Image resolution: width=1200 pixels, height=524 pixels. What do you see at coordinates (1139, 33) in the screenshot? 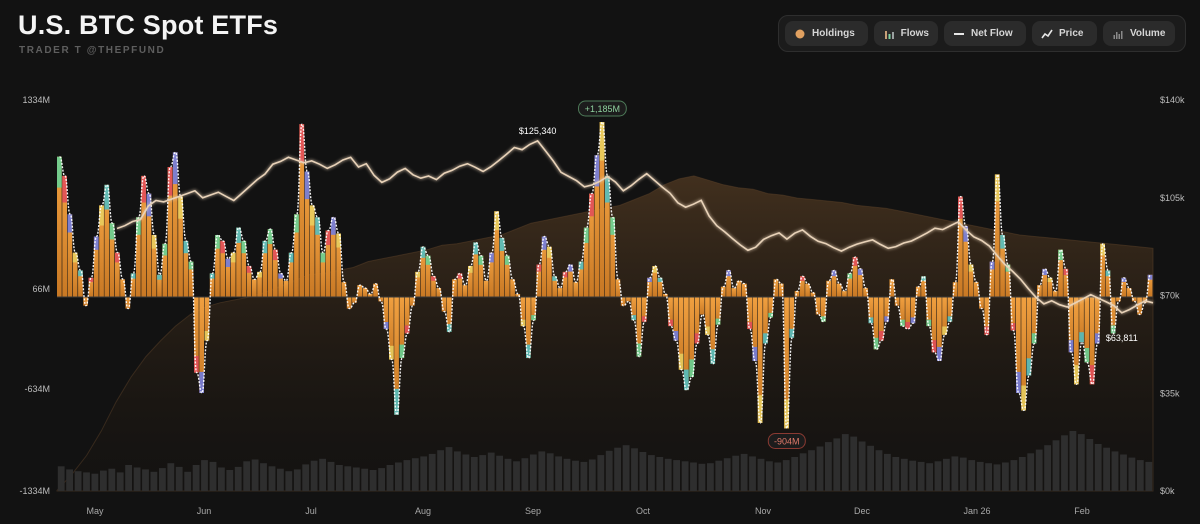
I see `volume-toggle-button: Volume` at bounding box center [1139, 33].